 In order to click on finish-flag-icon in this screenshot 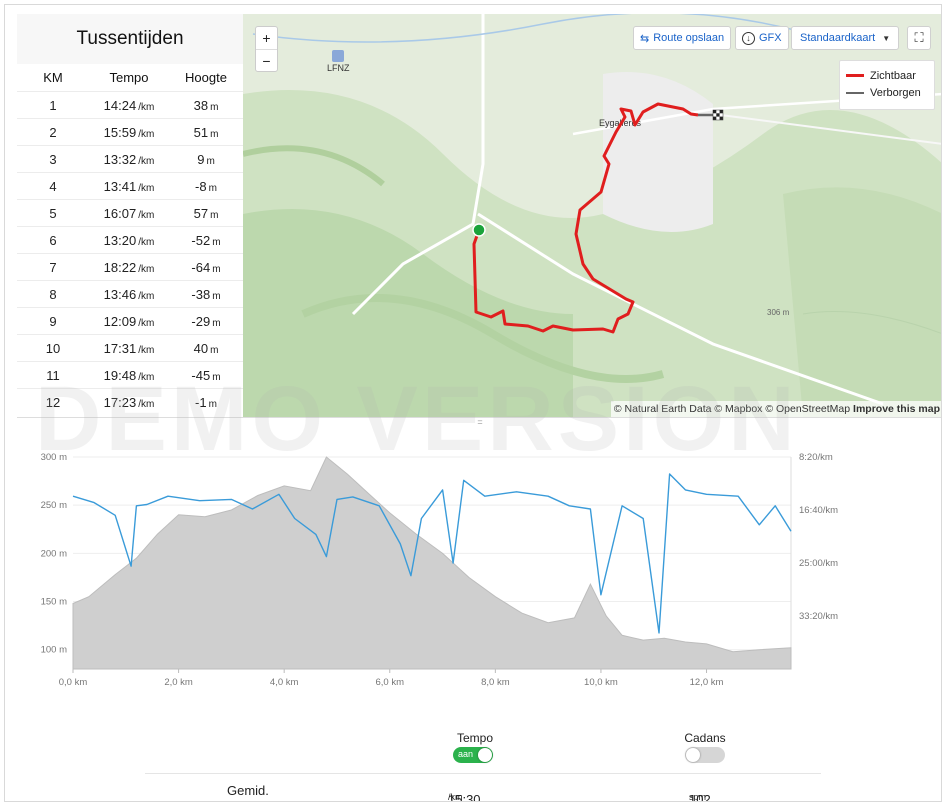, I will do `click(718, 115)`.